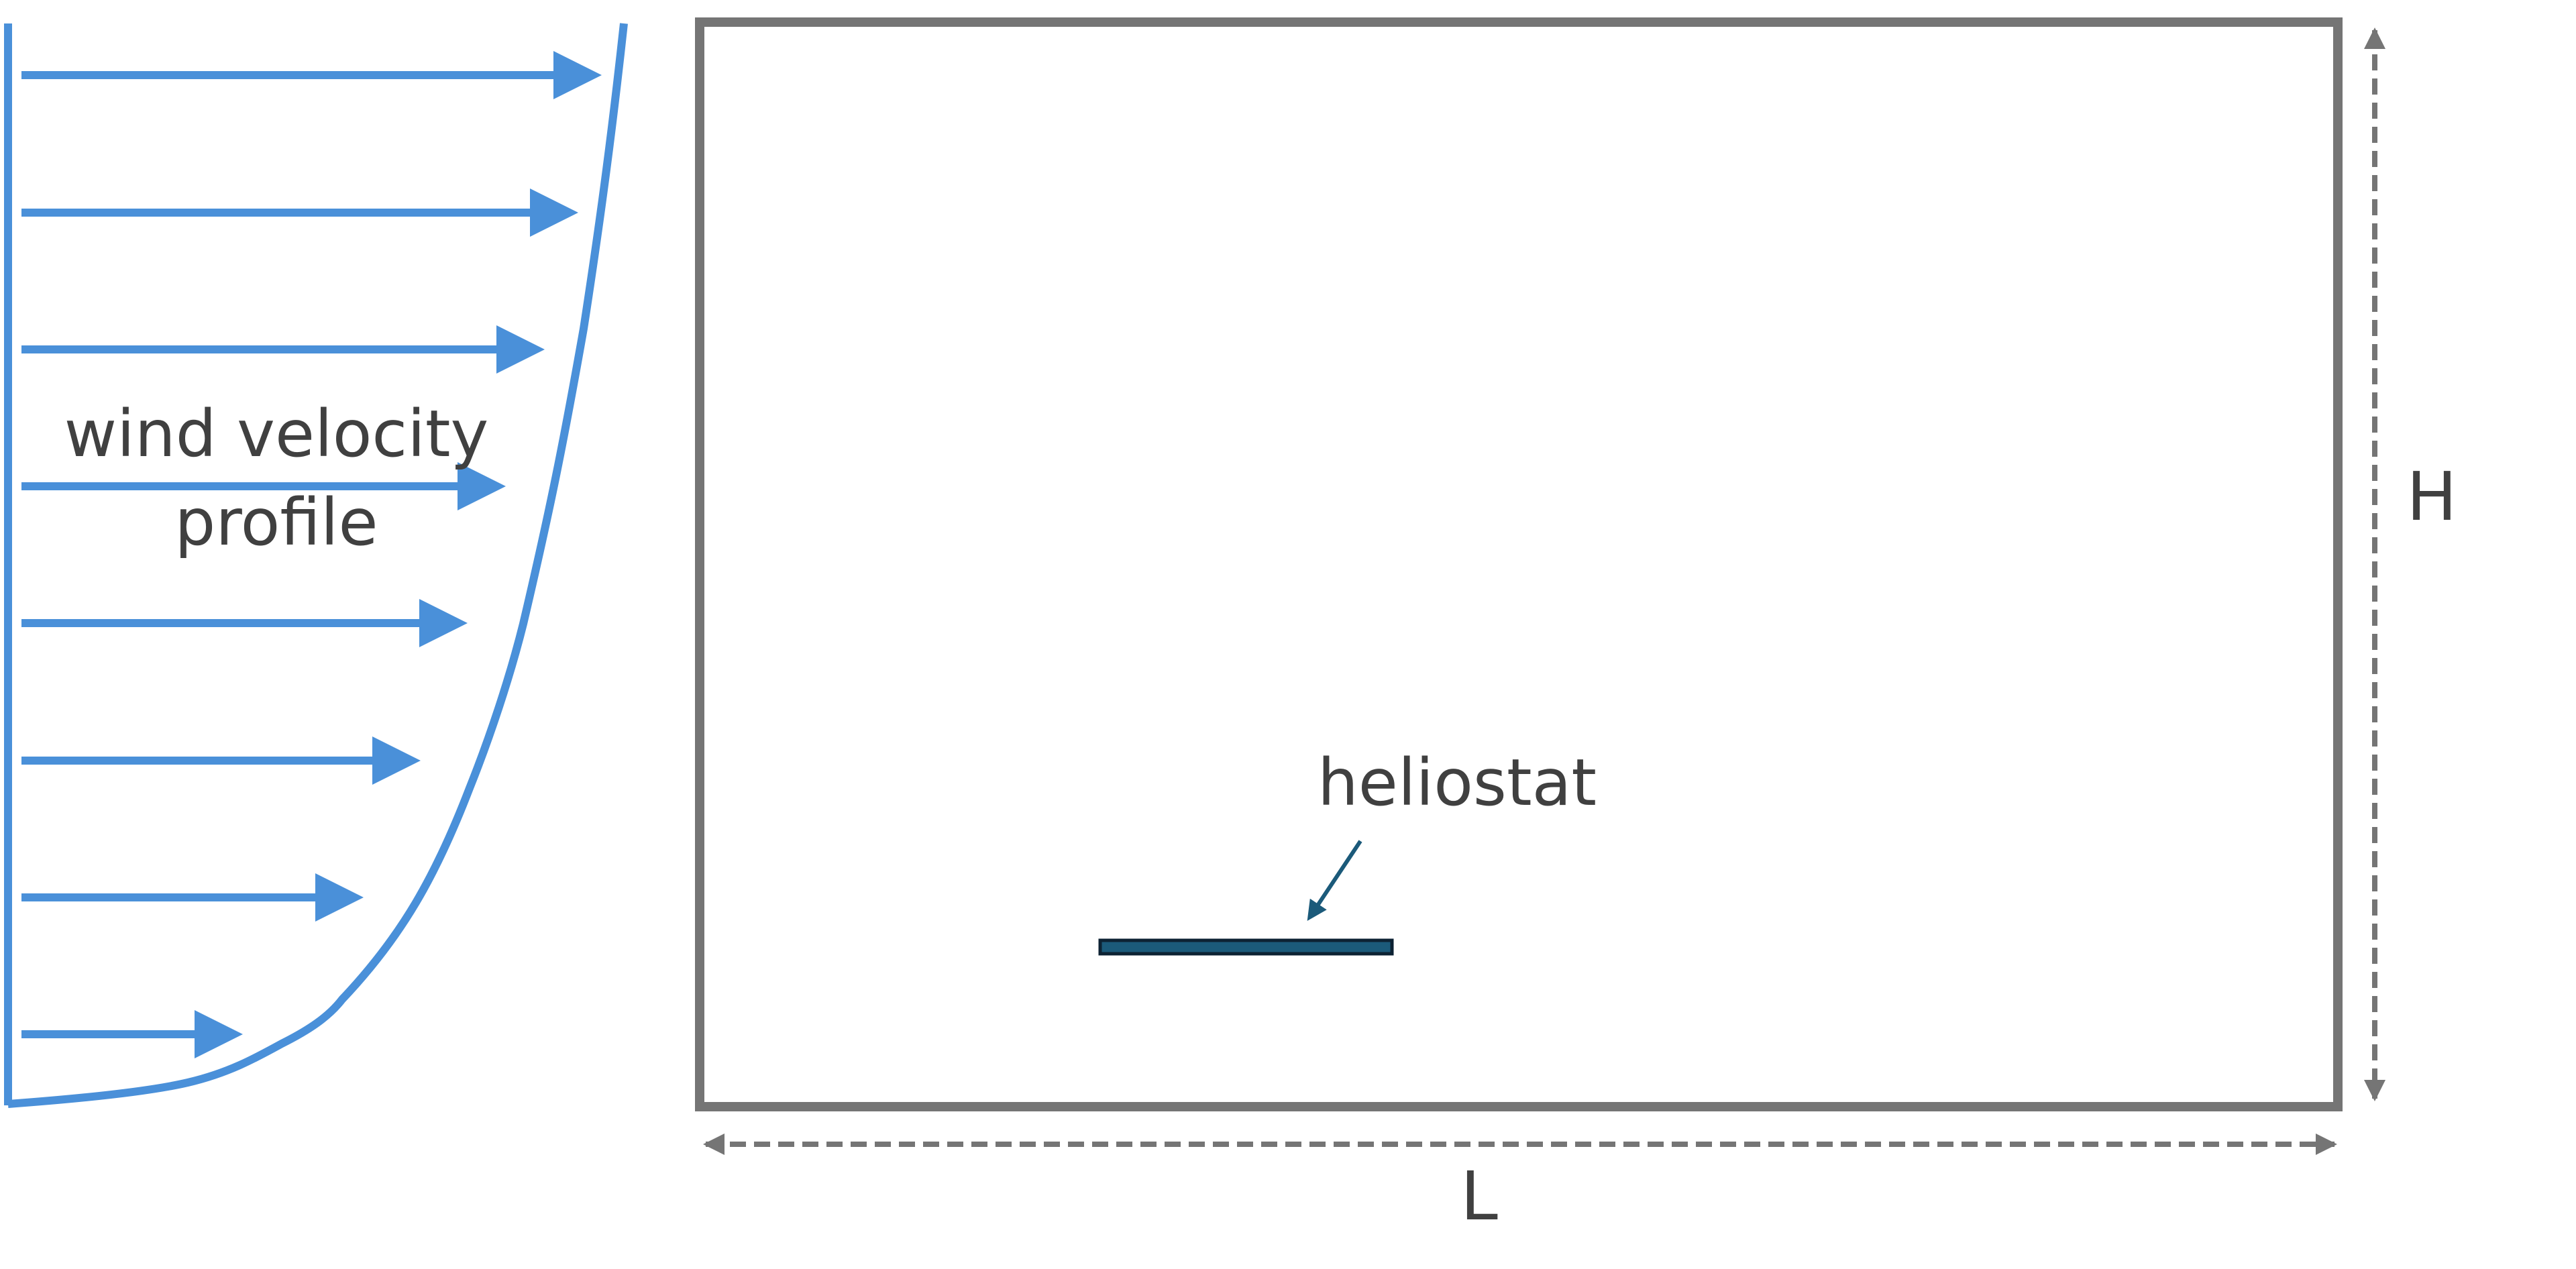  I want to click on heliostat-label: heliostat, so click(1457, 782).